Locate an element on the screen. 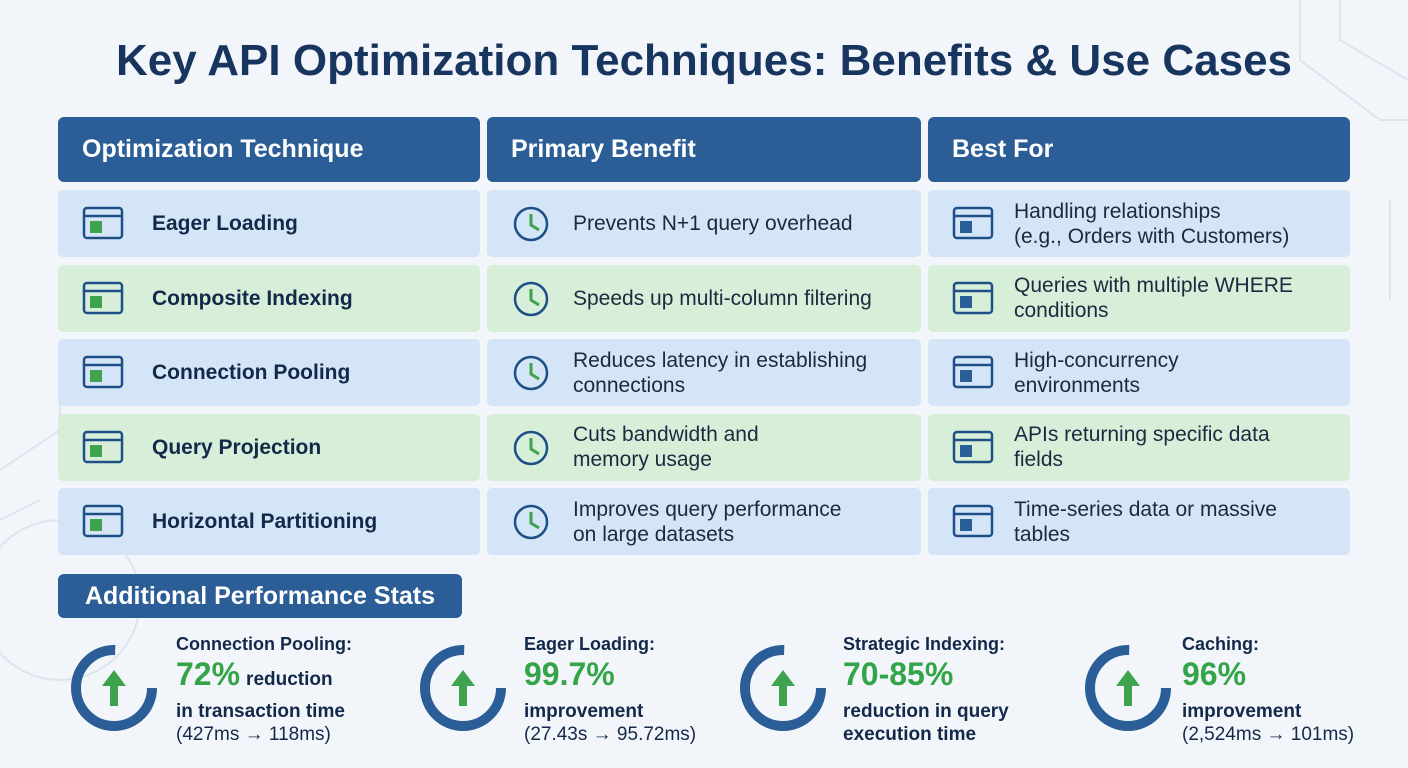 The width and height of the screenshot is (1408, 768). stat-label: Caching: is located at coordinates (1221, 644).